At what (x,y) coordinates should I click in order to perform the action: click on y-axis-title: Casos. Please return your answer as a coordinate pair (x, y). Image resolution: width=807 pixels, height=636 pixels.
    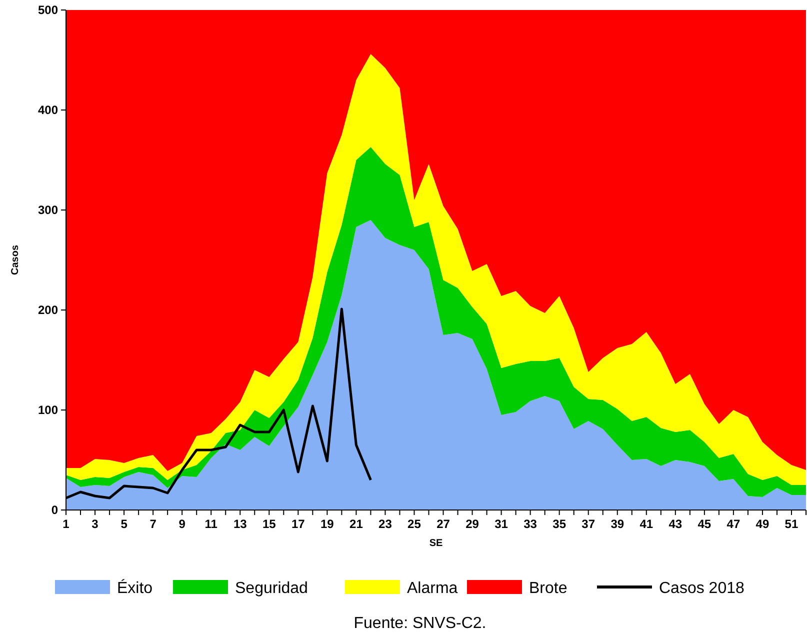
    Looking at the image, I should click on (15, 260).